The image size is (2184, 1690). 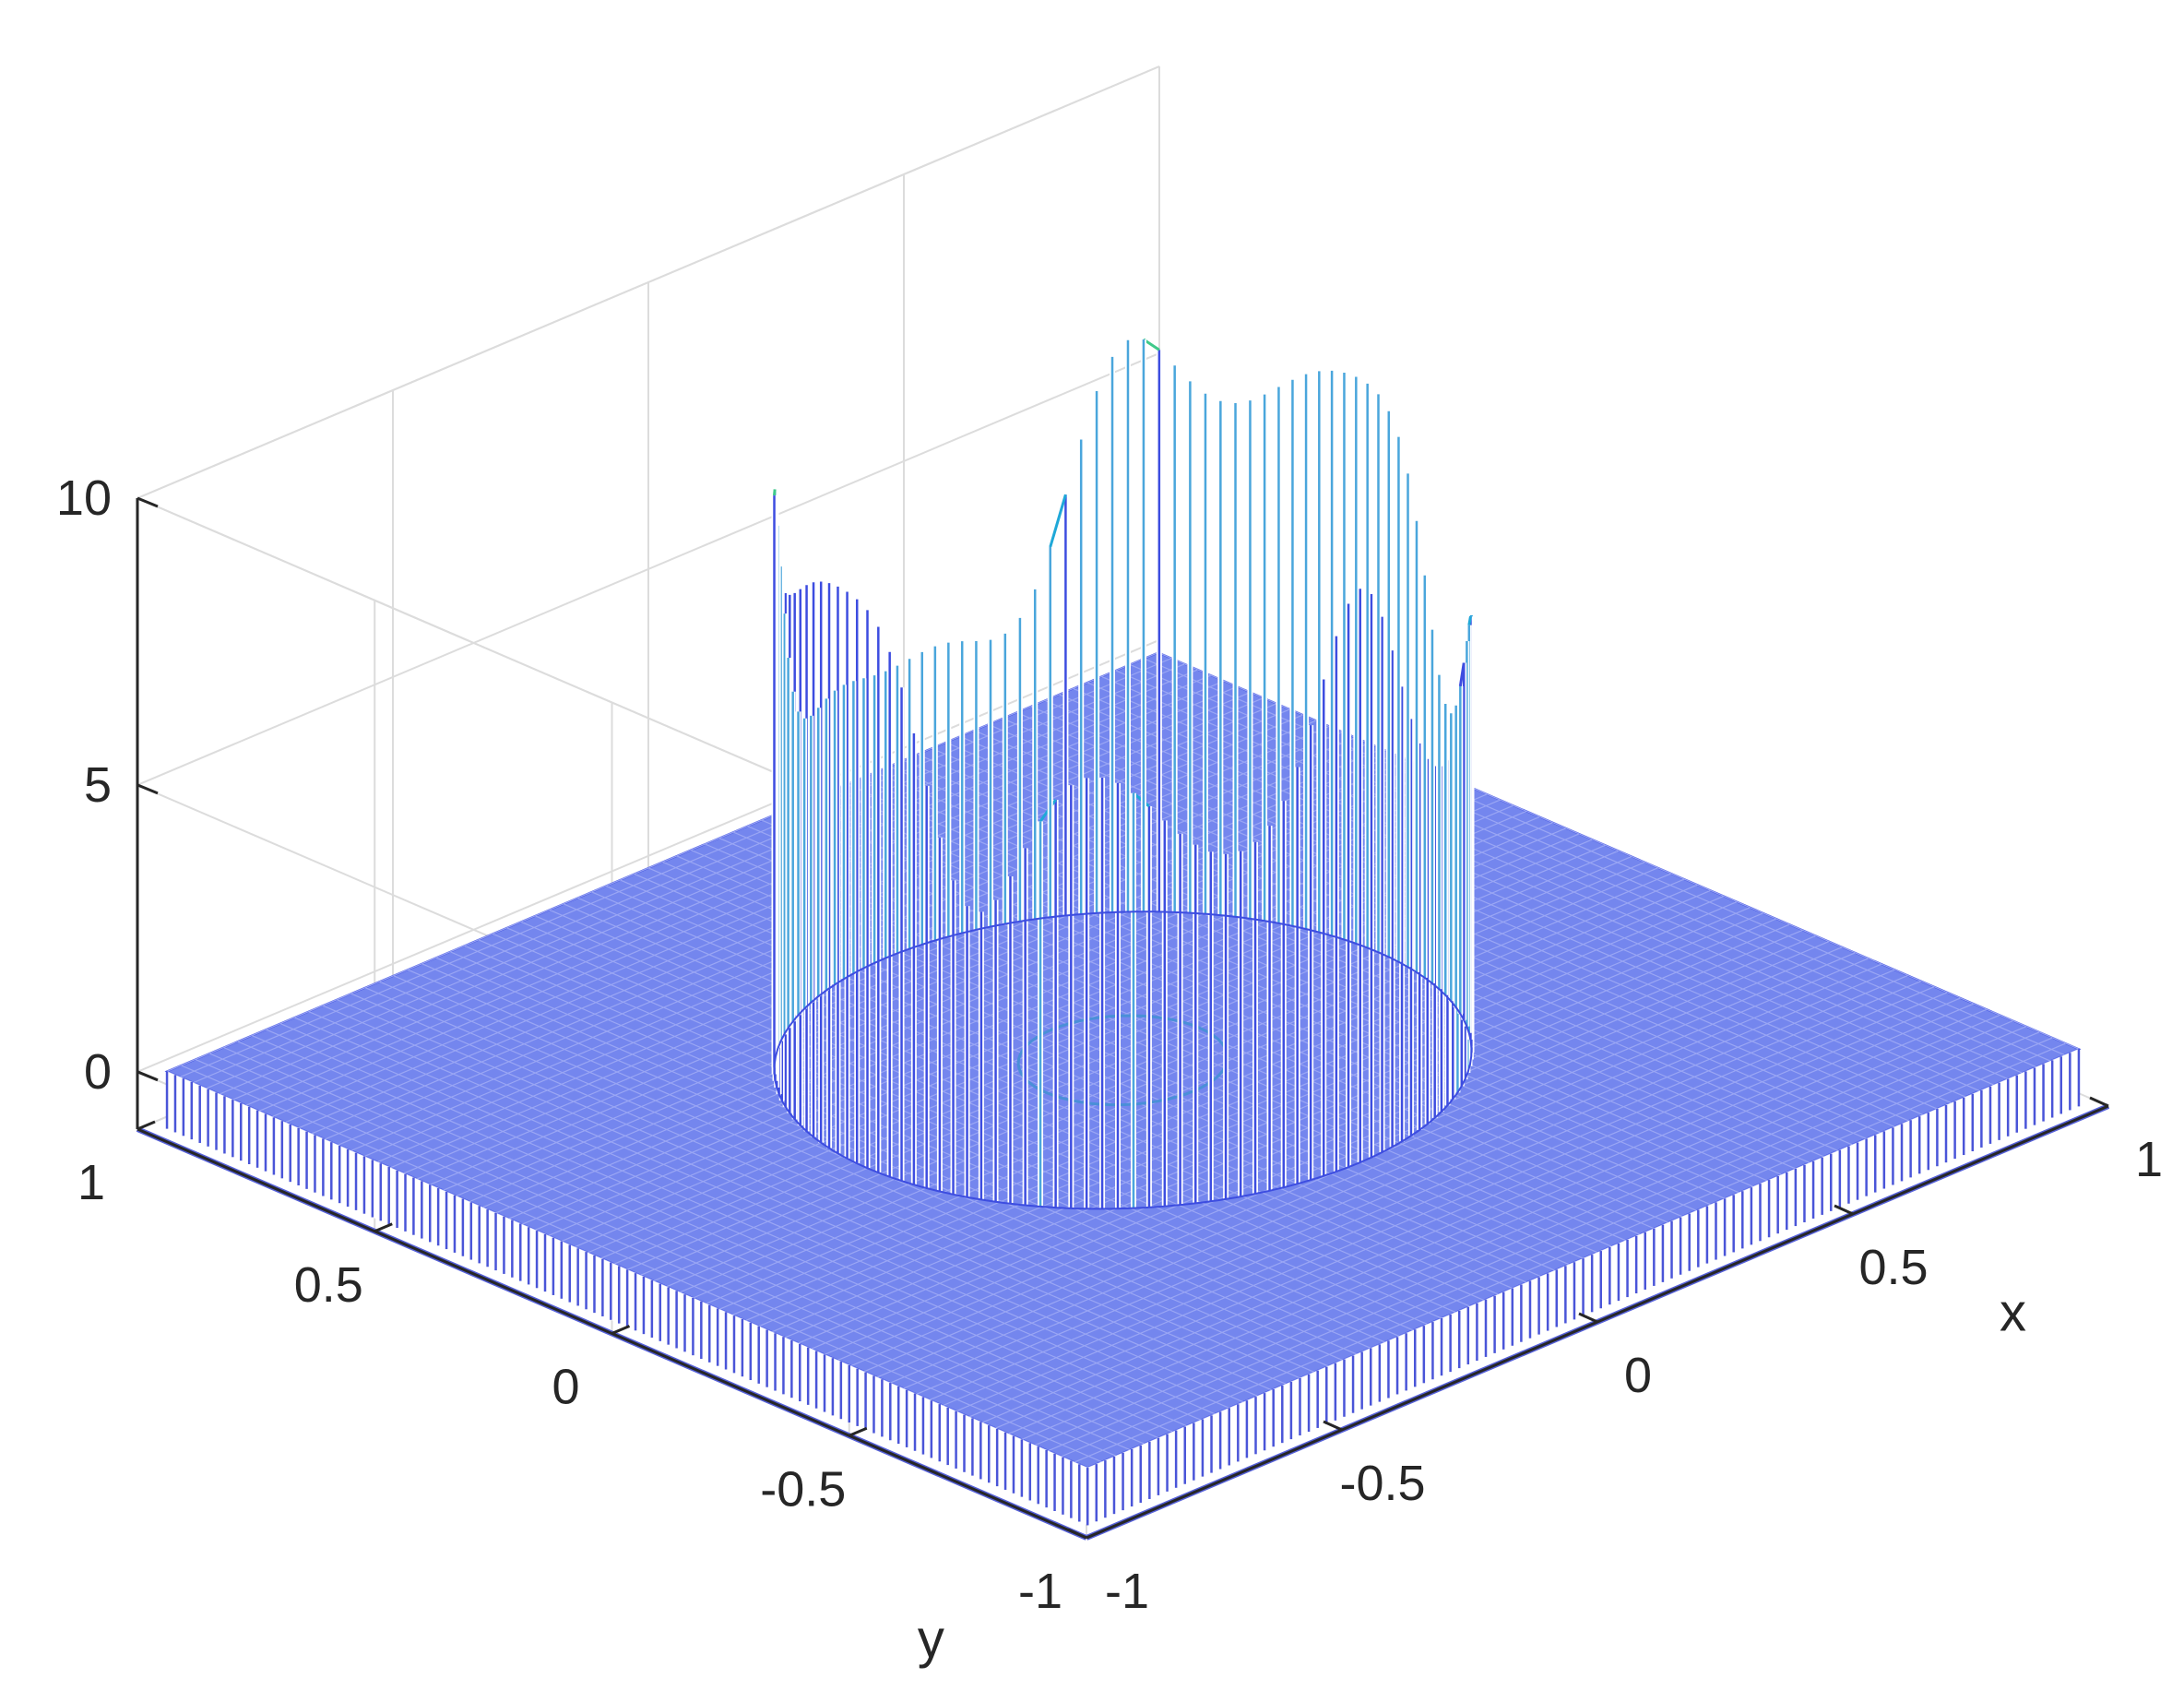 I want to click on y-tick-label: 0.5, so click(x=328, y=1285).